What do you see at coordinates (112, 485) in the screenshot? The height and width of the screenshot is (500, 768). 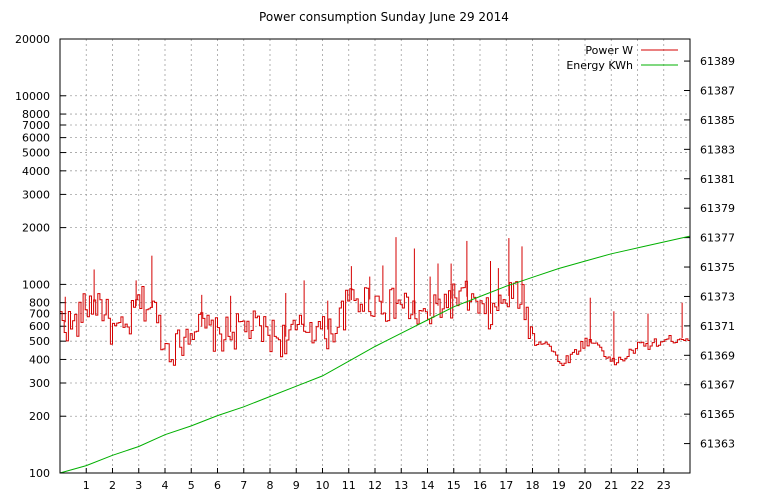 I see `x-tick-label: 2` at bounding box center [112, 485].